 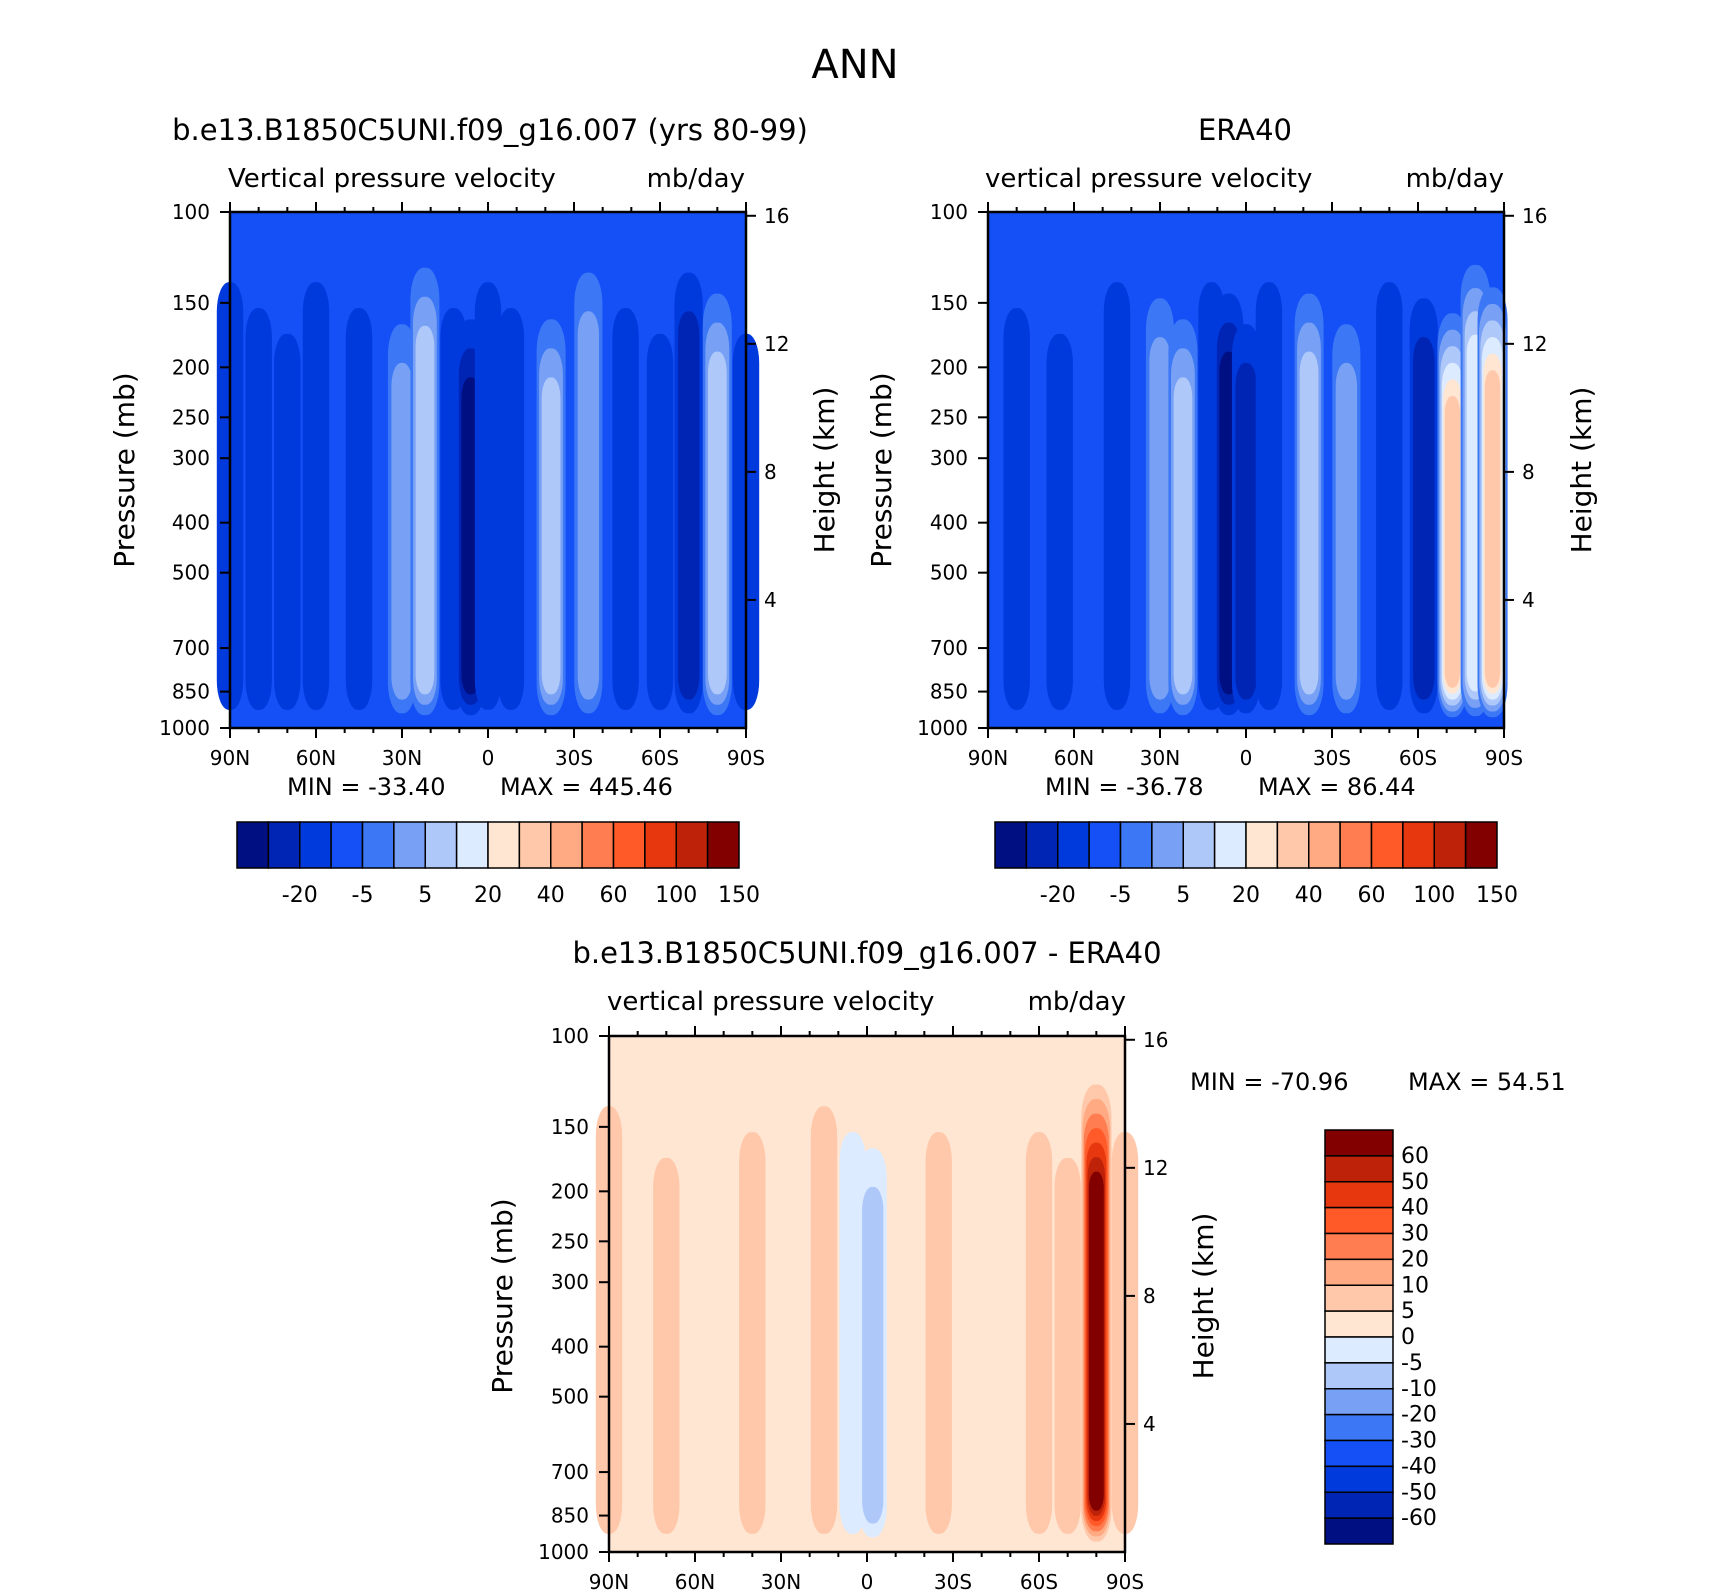 What do you see at coordinates (1419, 1492) in the screenshot?
I see `colorbar-label: -50` at bounding box center [1419, 1492].